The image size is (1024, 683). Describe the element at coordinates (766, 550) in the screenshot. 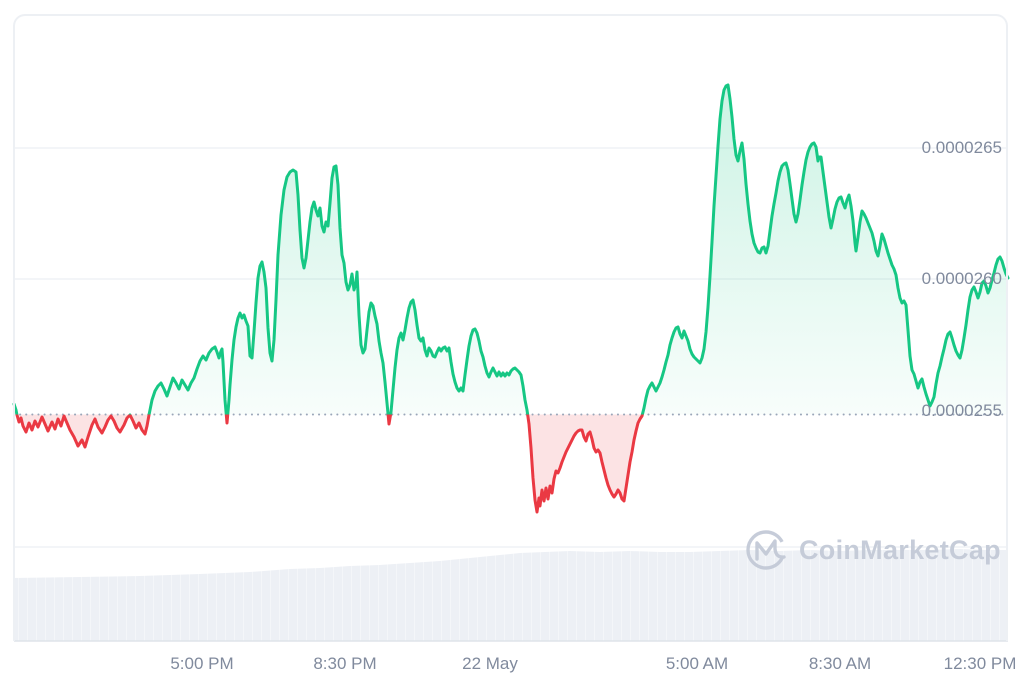

I see `coinmarketcap-logo-icon` at that location.